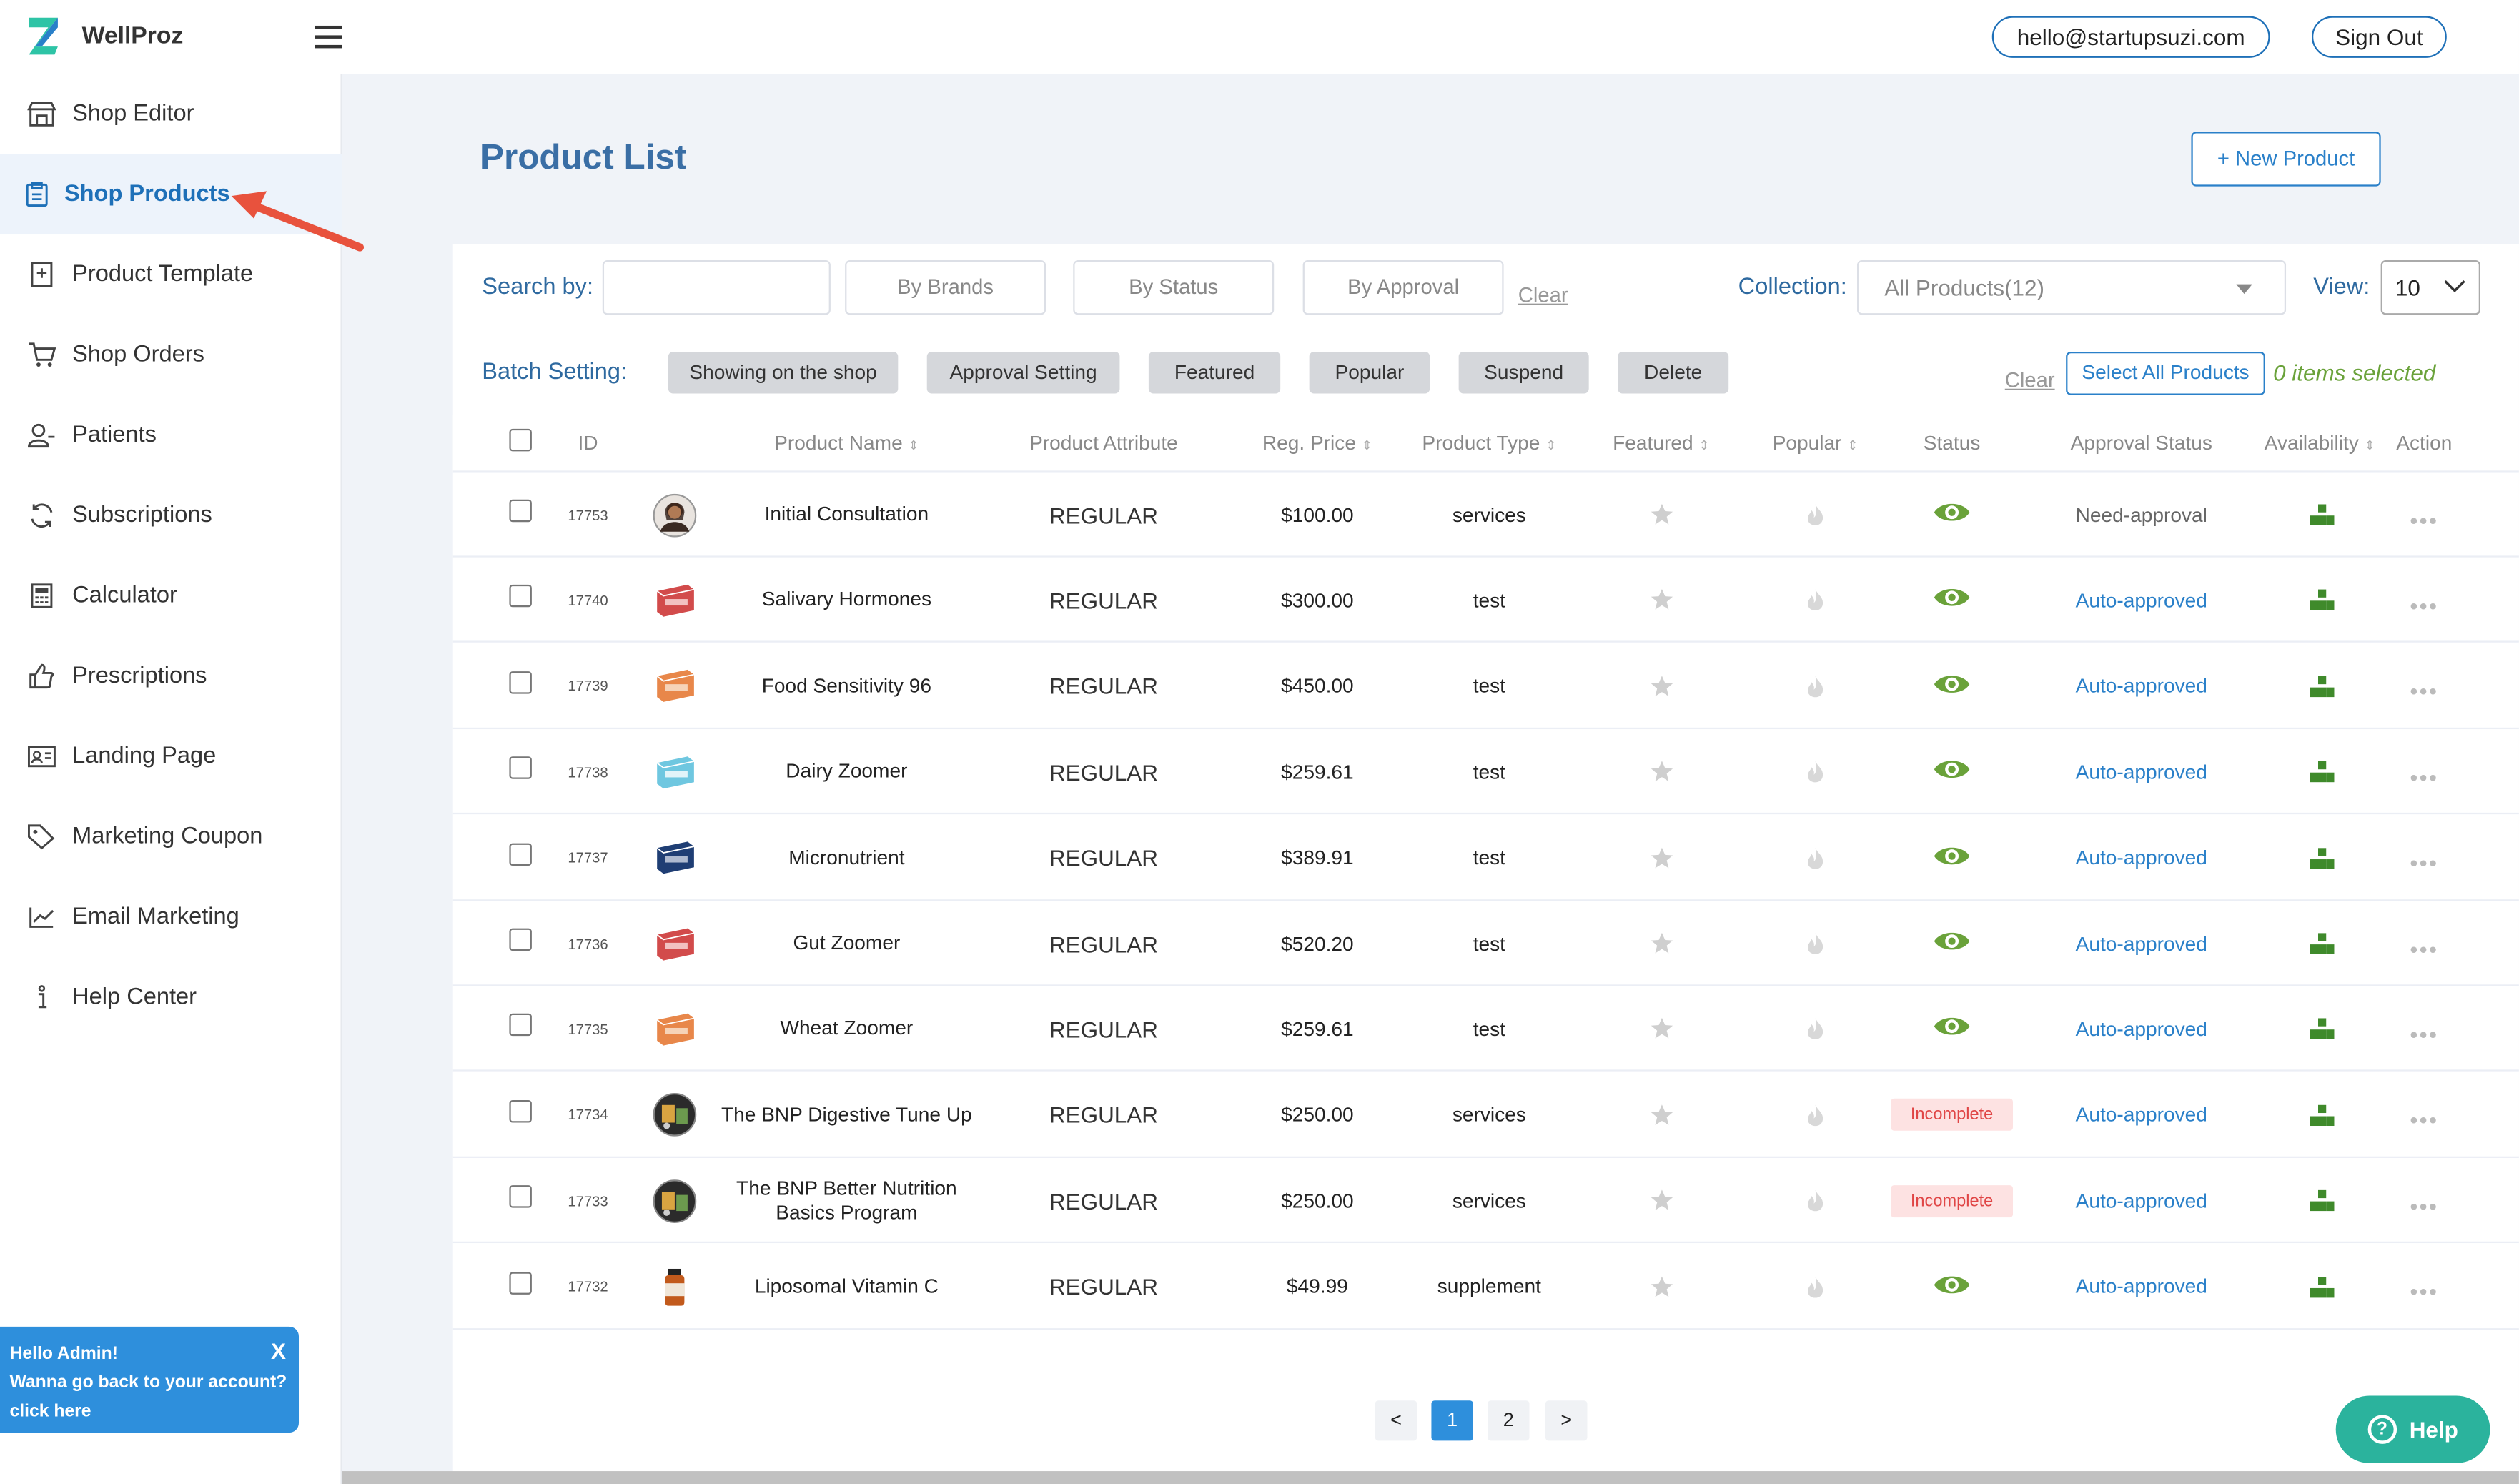 This screenshot has width=2519, height=1484. Describe the element at coordinates (2379, 37) in the screenshot. I see `sign-out-button: Sign Out` at that location.